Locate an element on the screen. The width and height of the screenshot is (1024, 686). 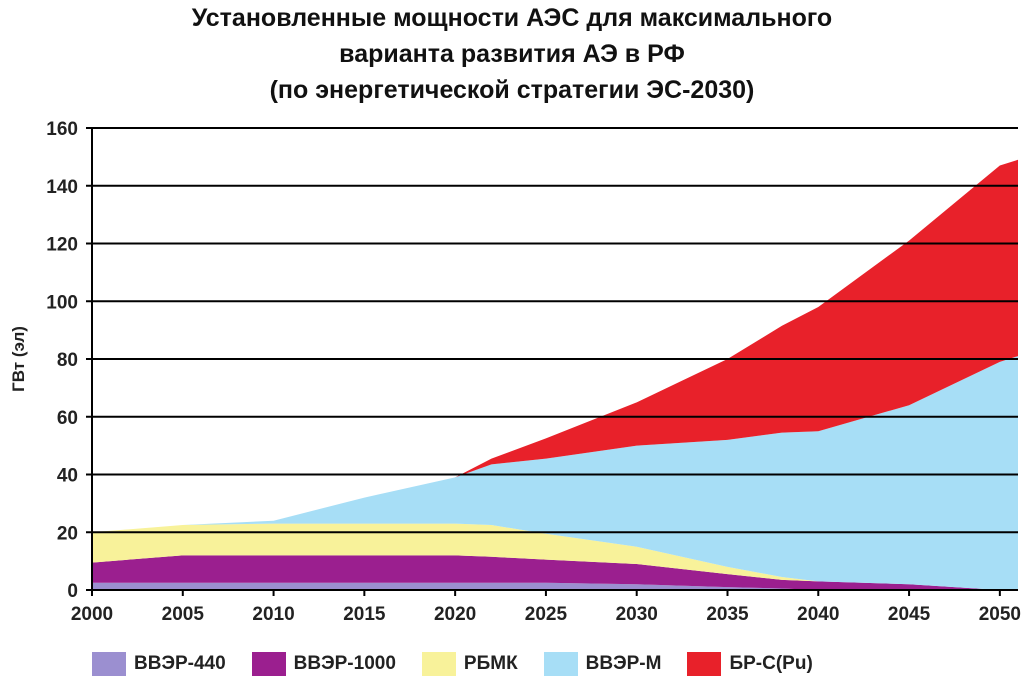
x-tick-label: 2020 is located at coordinates (455, 614).